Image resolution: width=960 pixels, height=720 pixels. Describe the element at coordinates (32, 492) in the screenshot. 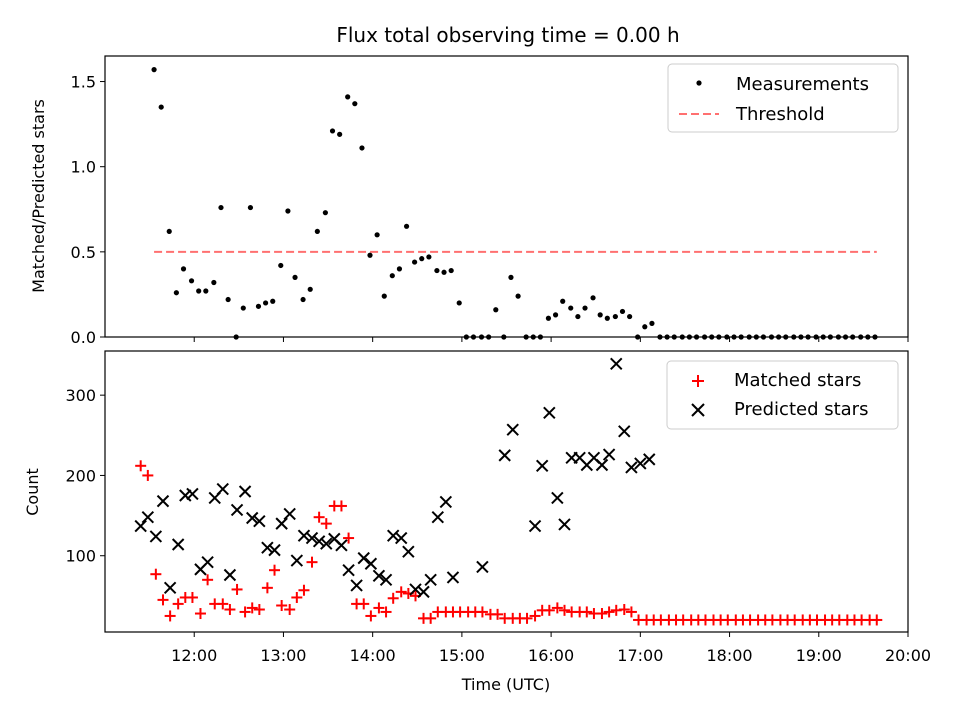

I see `bottom-ylabel: Count` at that location.